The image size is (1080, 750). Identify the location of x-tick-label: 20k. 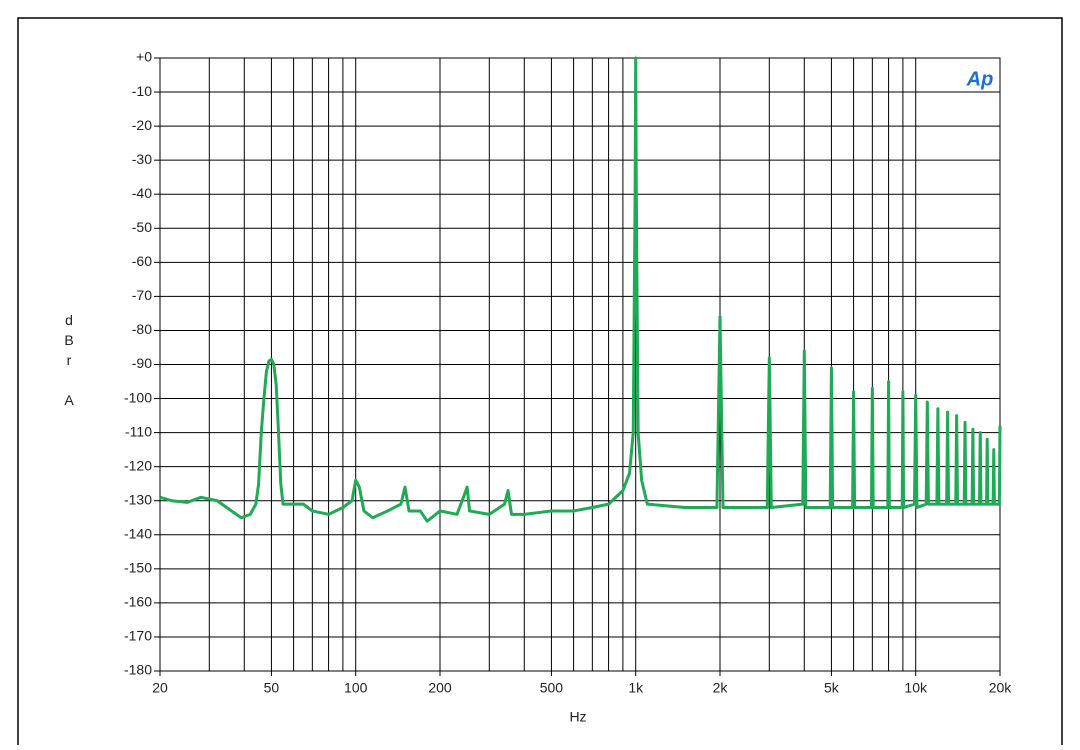
(1001, 688).